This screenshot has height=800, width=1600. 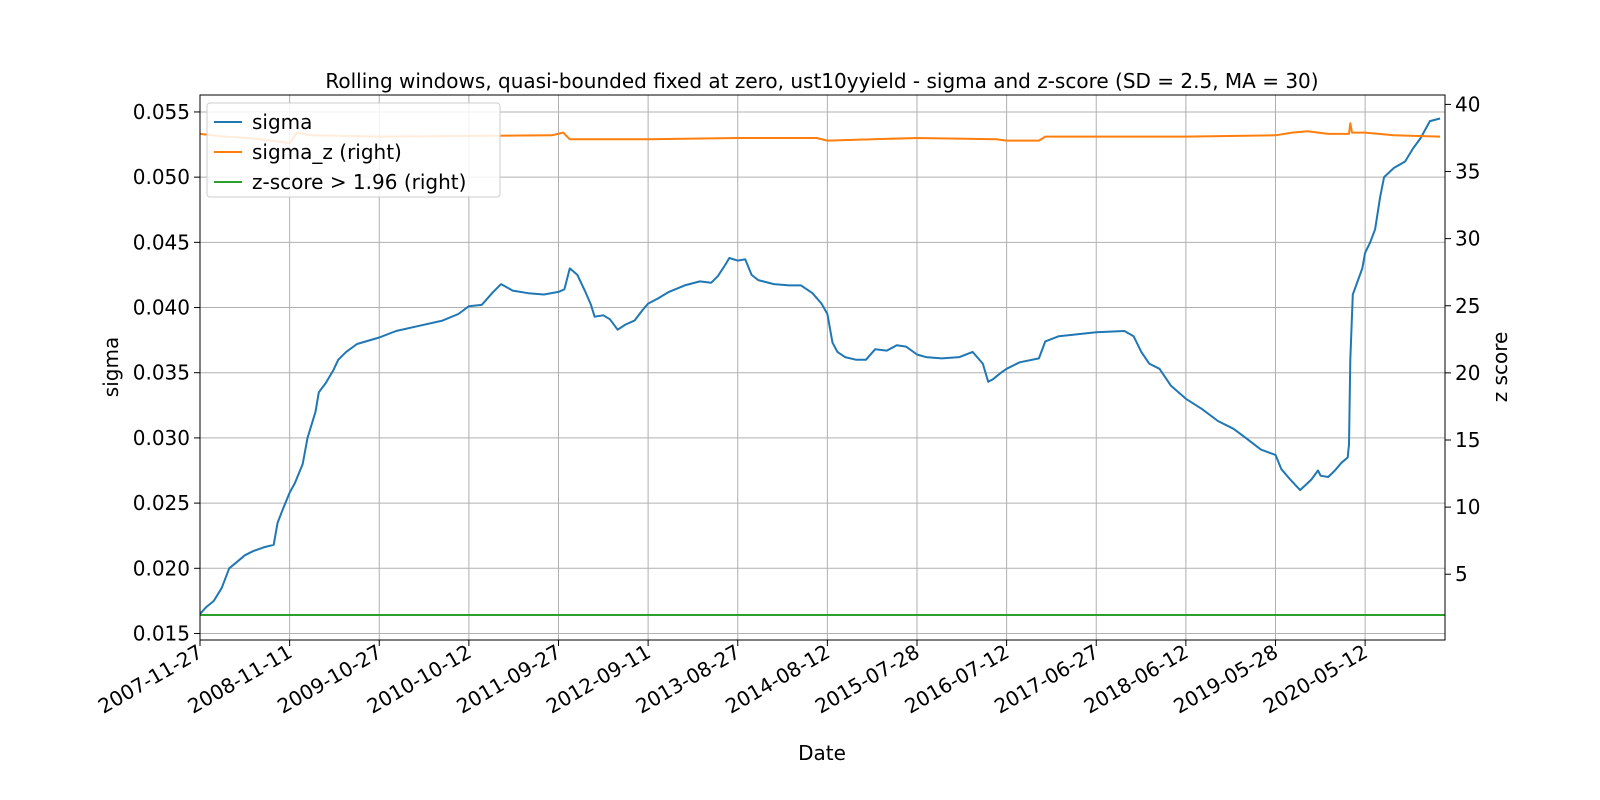 I want to click on y-tick-label: 0.015, so click(x=161, y=633).